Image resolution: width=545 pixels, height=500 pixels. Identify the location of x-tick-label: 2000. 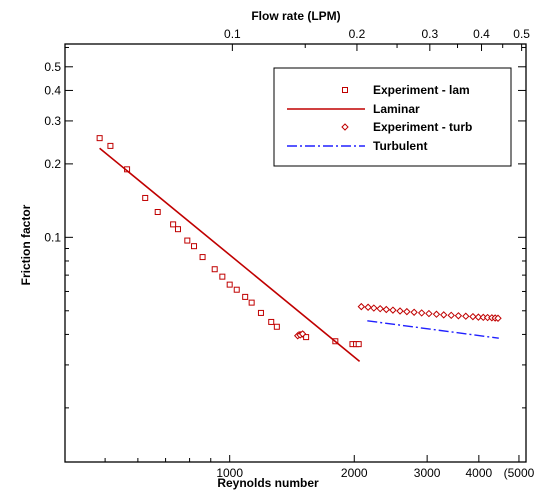
(354, 473).